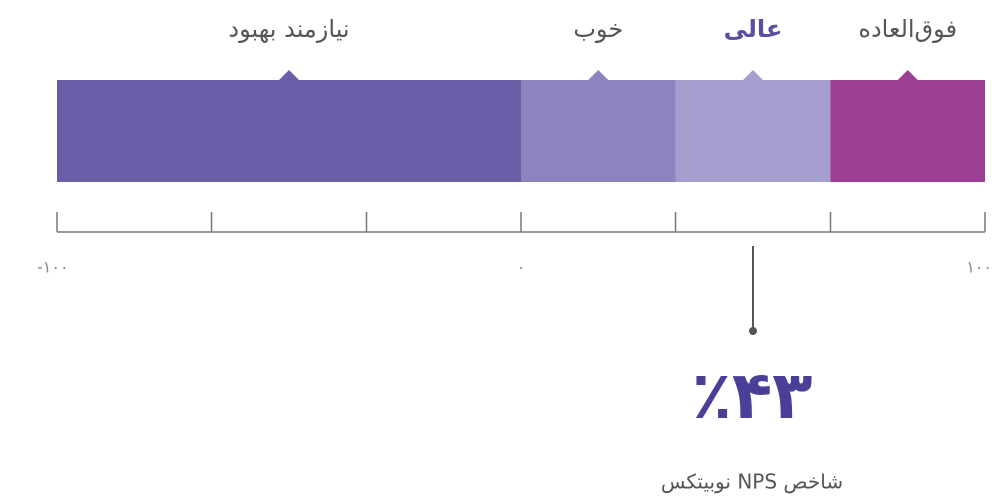 This screenshot has width=992, height=498. I want to click on segment-label: نیازمند بهبود, so click(288, 29).